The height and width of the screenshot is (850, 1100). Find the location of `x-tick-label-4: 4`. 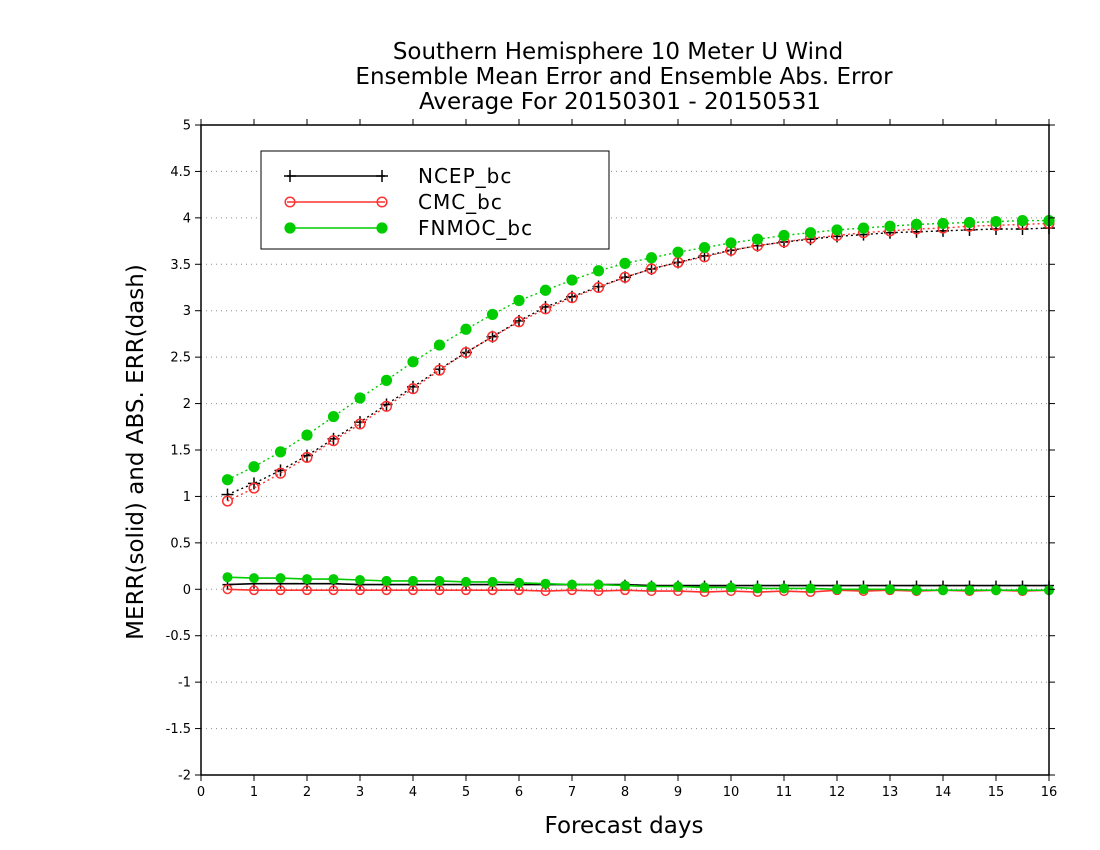

x-tick-label-4: 4 is located at coordinates (413, 792).